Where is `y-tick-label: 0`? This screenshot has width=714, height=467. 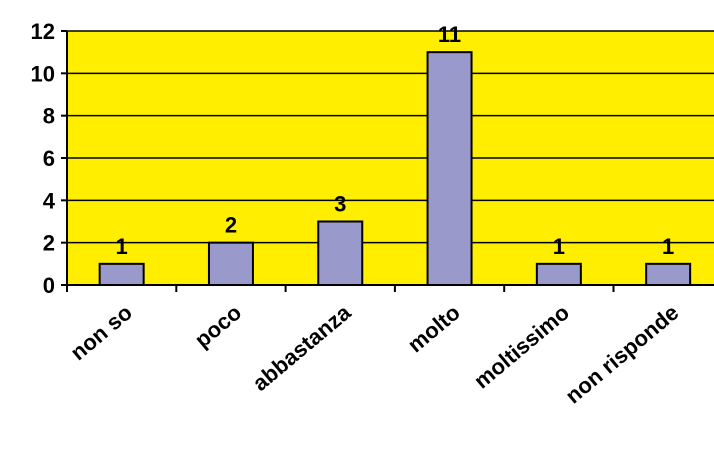 y-tick-label: 0 is located at coordinates (49, 285).